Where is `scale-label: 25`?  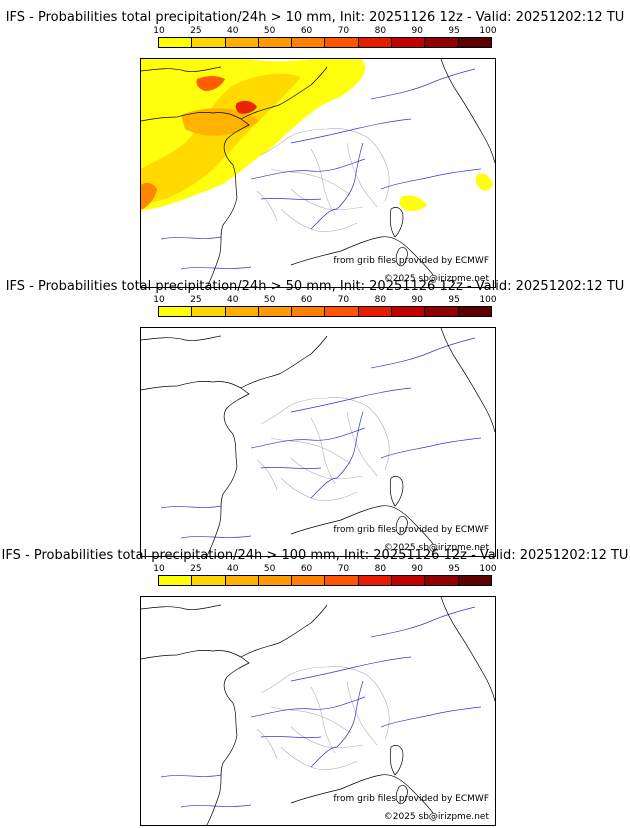
scale-label: 25 is located at coordinates (196, 31).